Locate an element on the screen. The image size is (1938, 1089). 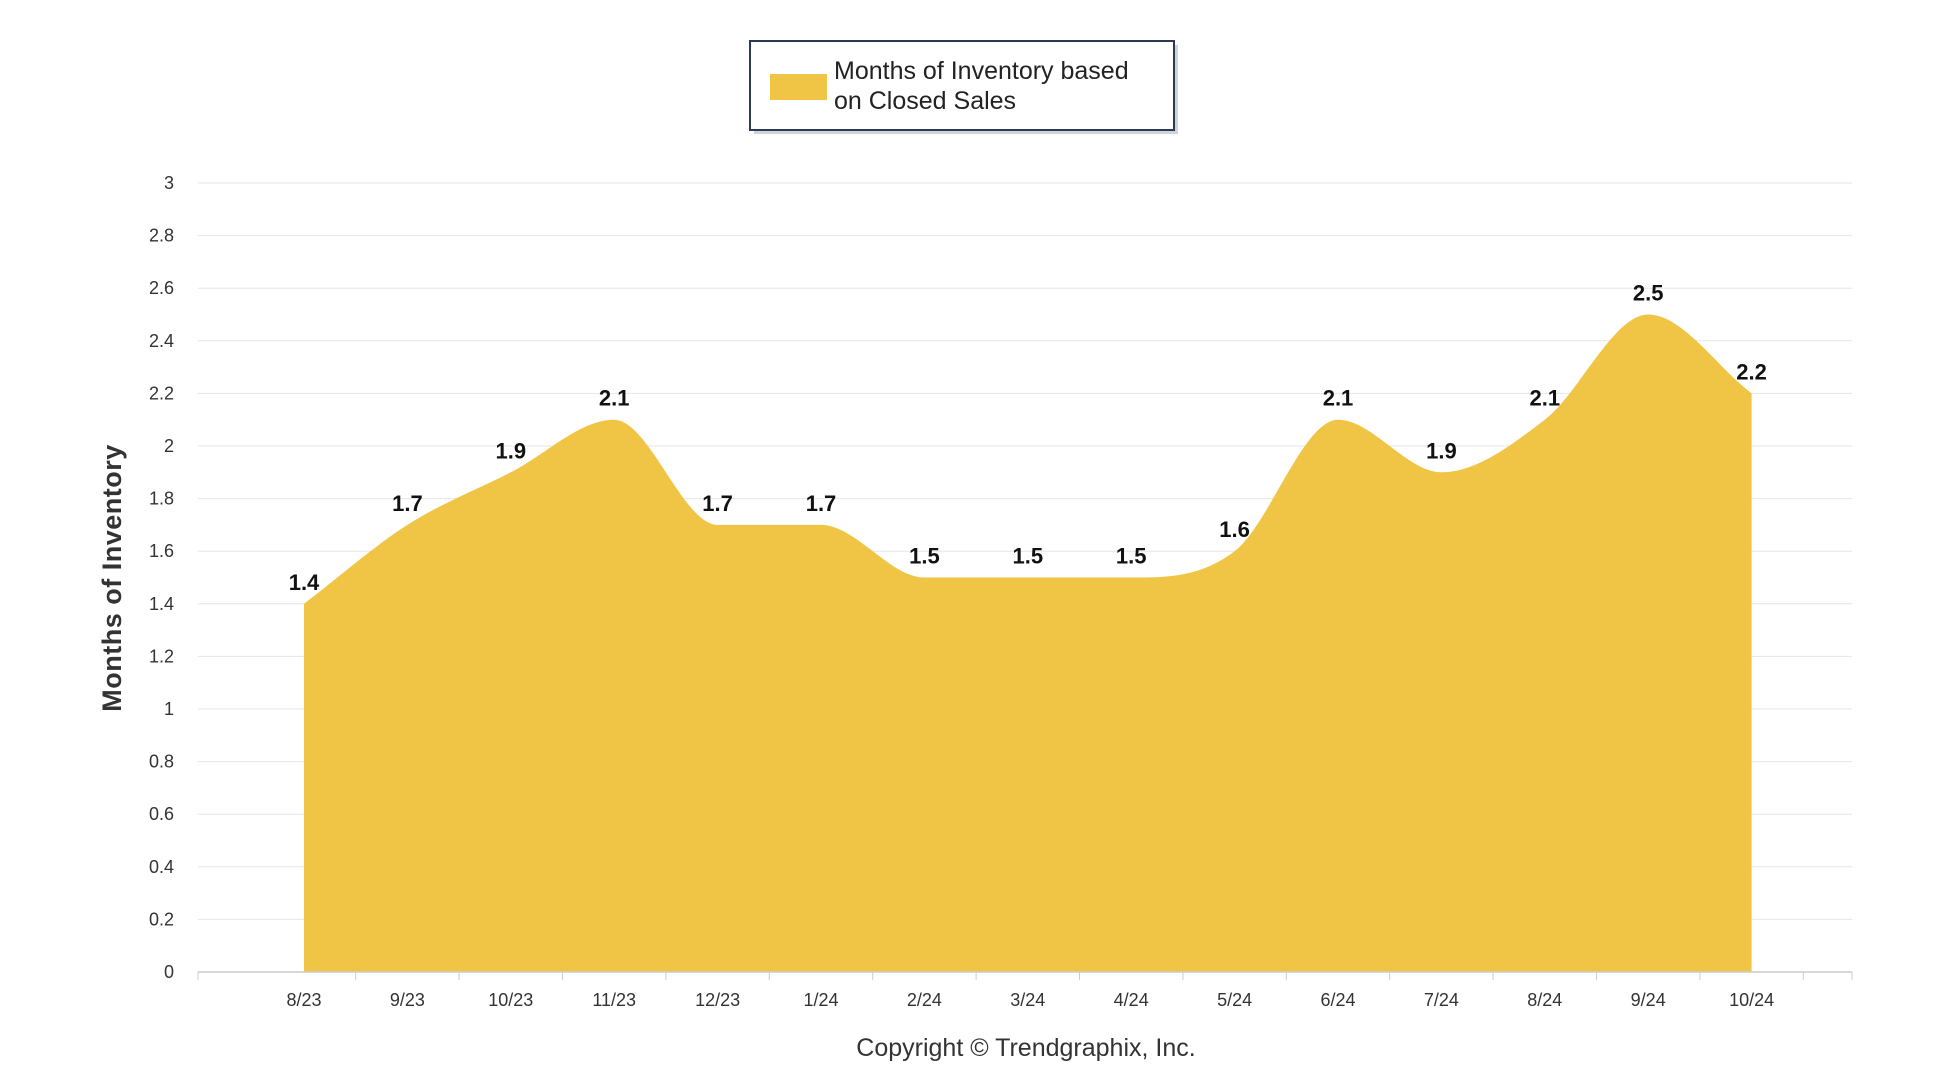
y-tick-label: 1.2 is located at coordinates (161, 656).